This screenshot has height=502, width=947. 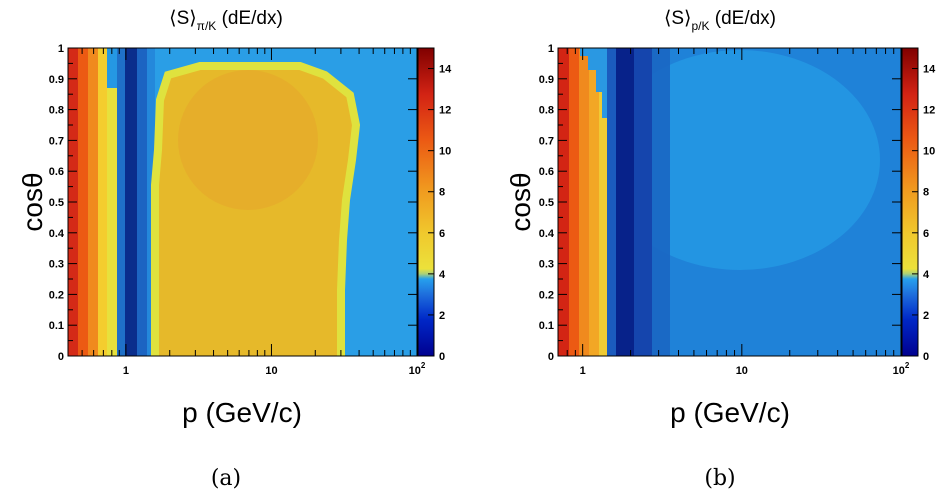 I want to click on panel-b-y-label: cosθ, so click(x=520, y=201).